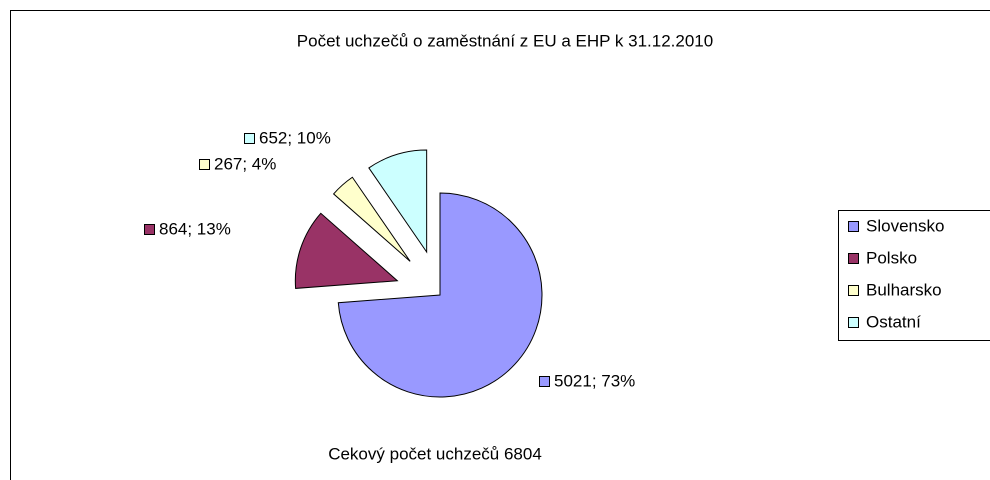  I want to click on data-label: 5021; 73%, so click(594, 380).